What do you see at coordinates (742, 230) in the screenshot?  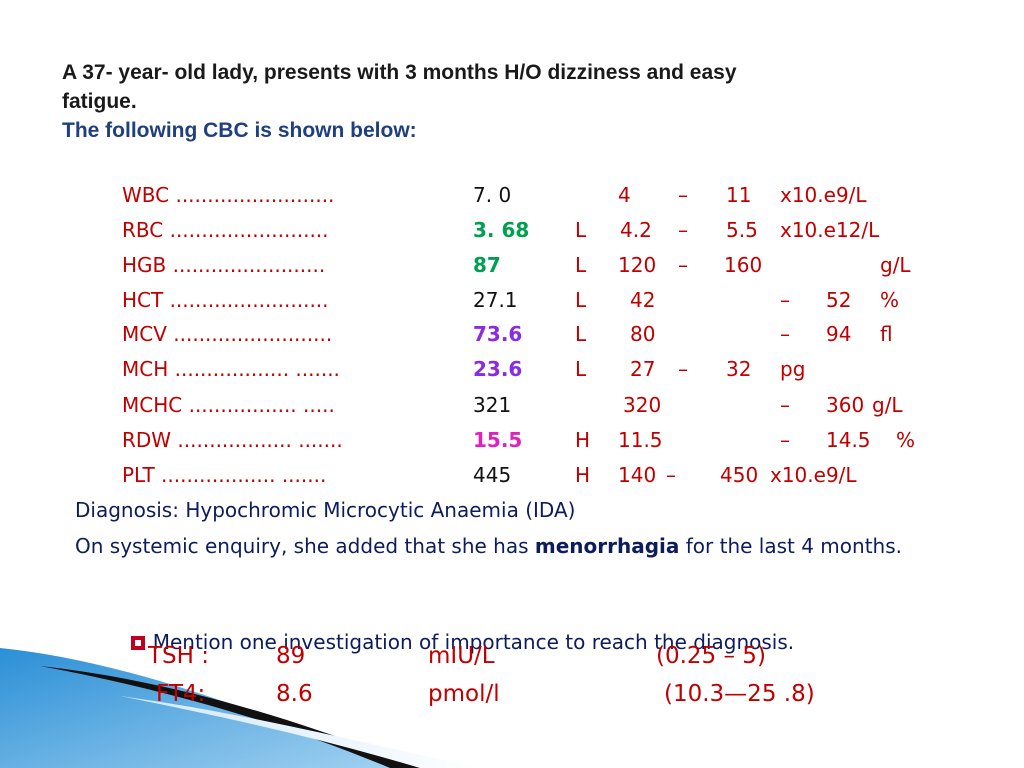 I see `cbc-high: 5.5` at bounding box center [742, 230].